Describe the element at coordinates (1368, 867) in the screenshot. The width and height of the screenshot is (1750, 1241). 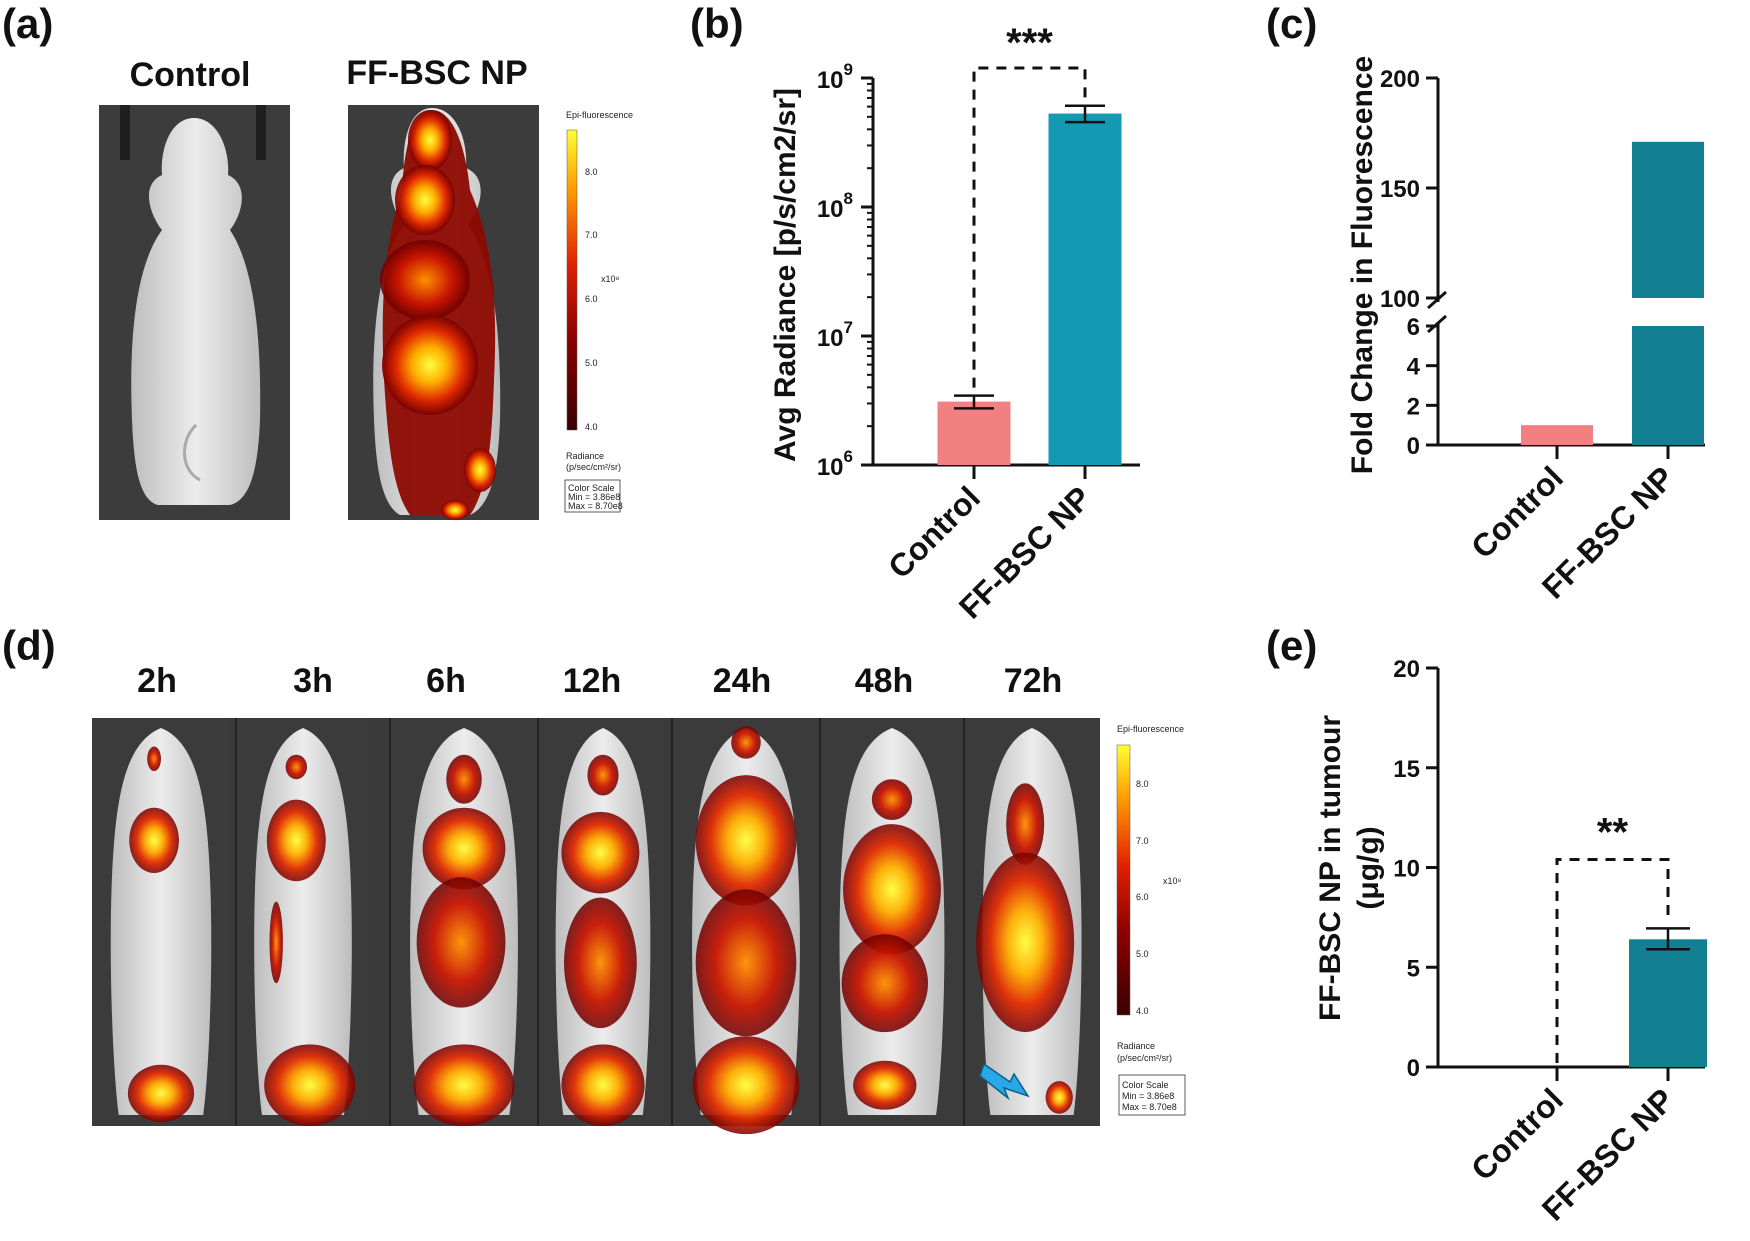
I see `panel-e-ylabel-2: (μg/g)` at that location.